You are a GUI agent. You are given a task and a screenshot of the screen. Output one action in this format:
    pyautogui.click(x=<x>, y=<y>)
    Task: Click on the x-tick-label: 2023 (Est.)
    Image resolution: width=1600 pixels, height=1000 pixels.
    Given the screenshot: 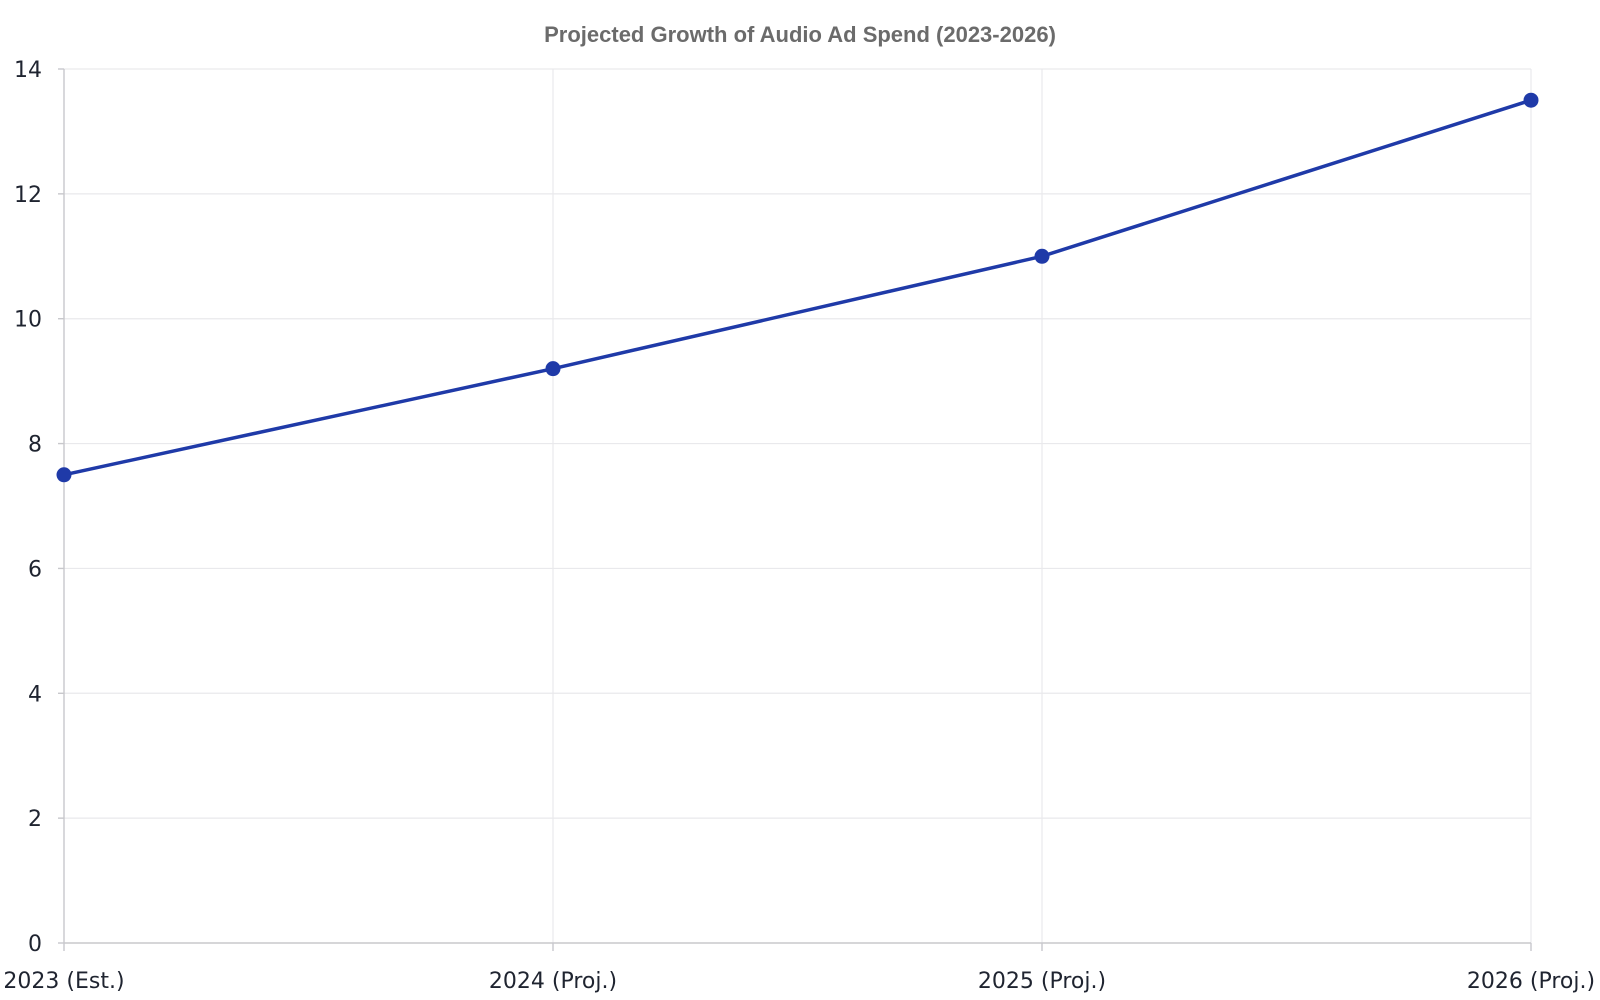 What is the action you would take?
    pyautogui.click(x=63, y=981)
    